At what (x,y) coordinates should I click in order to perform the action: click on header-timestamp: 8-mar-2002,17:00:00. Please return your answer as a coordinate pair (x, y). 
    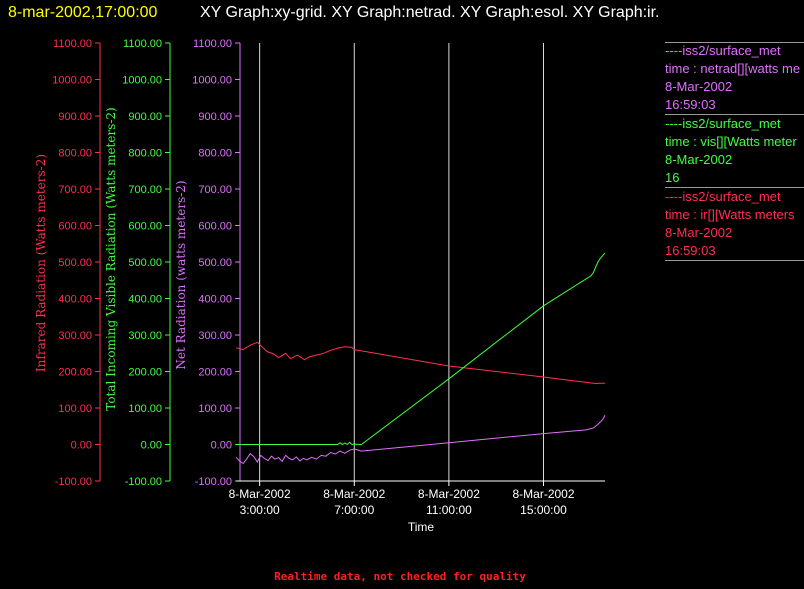
    Looking at the image, I should click on (83, 12).